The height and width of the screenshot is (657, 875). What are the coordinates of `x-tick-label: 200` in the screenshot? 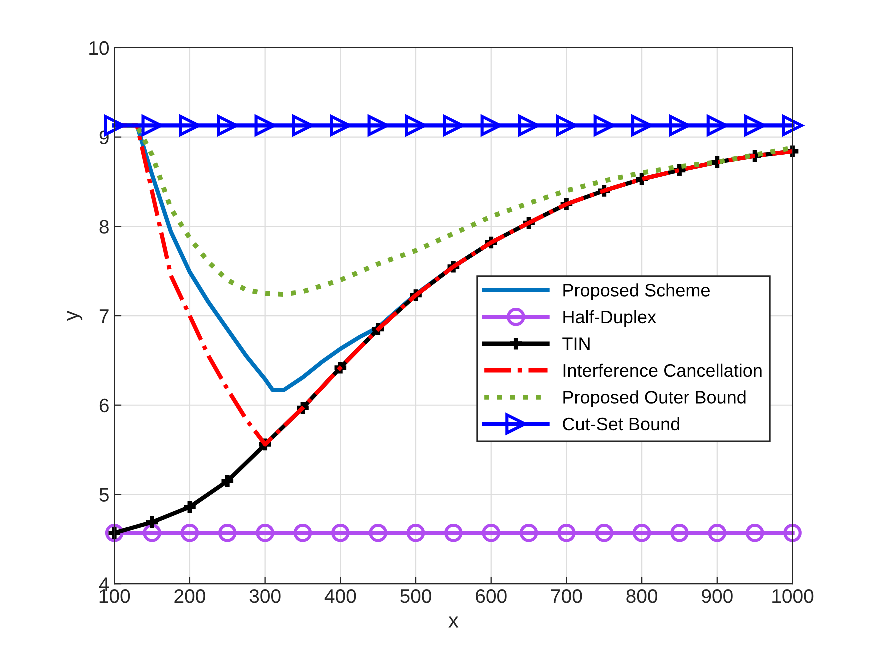 It's located at (190, 596).